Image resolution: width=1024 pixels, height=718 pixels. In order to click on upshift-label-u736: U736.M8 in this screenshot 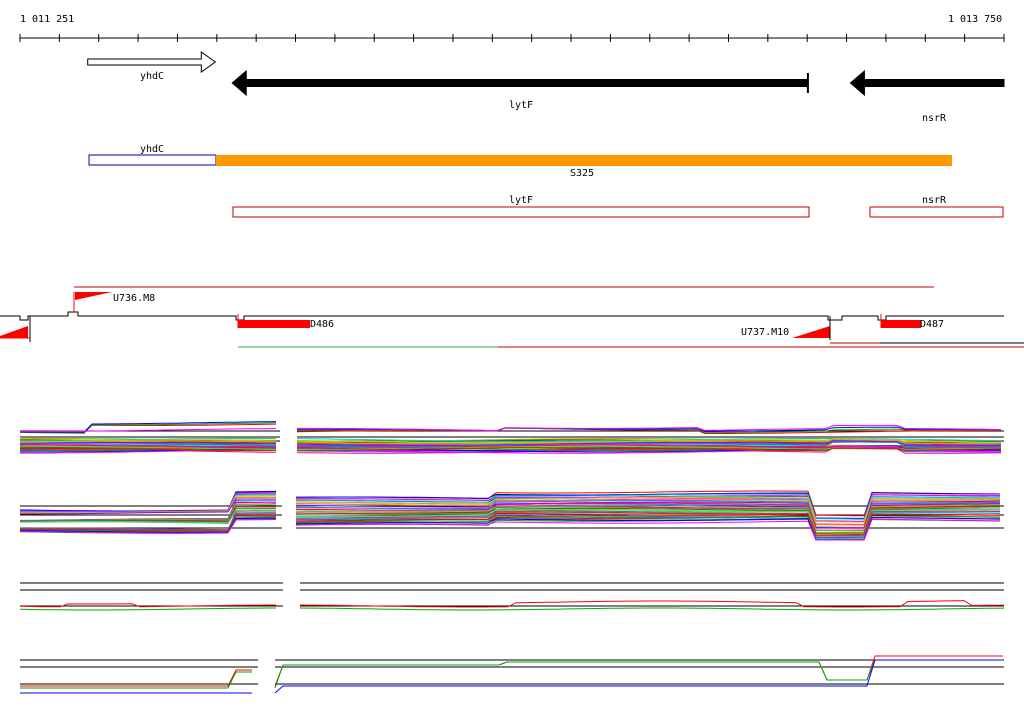, I will do `click(134, 298)`.